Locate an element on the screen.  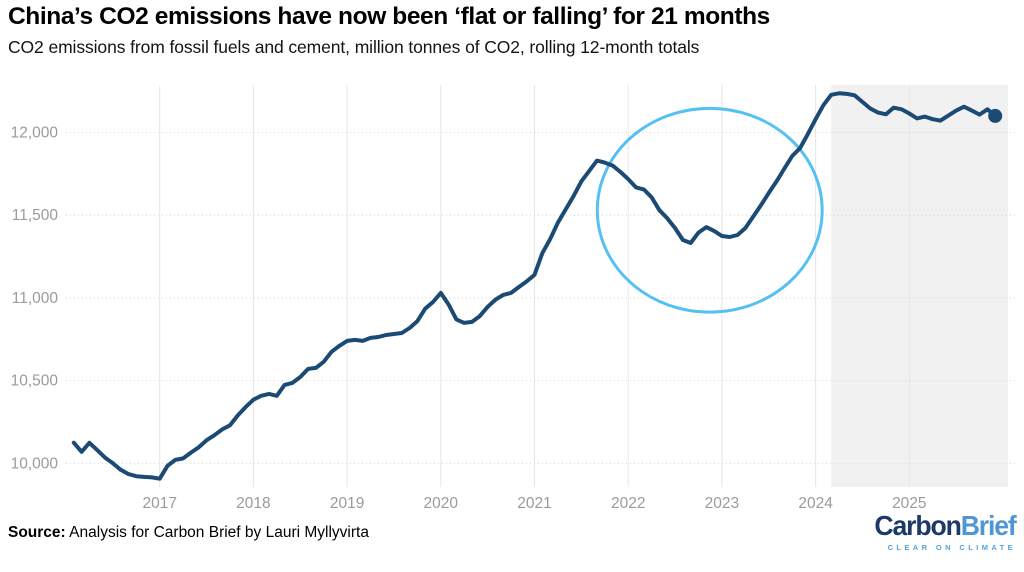
y-tick-label: 11,000 is located at coordinates (35, 298).